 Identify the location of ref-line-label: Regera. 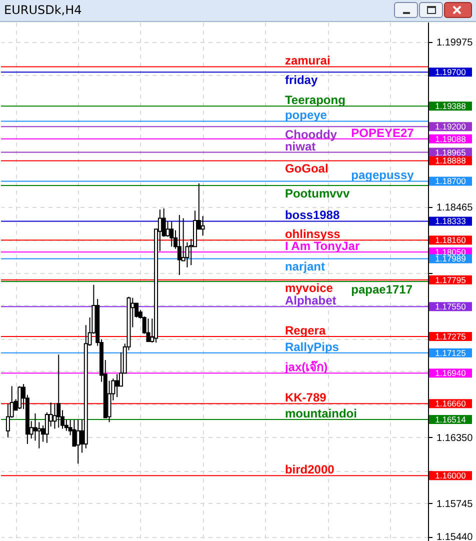
(305, 331).